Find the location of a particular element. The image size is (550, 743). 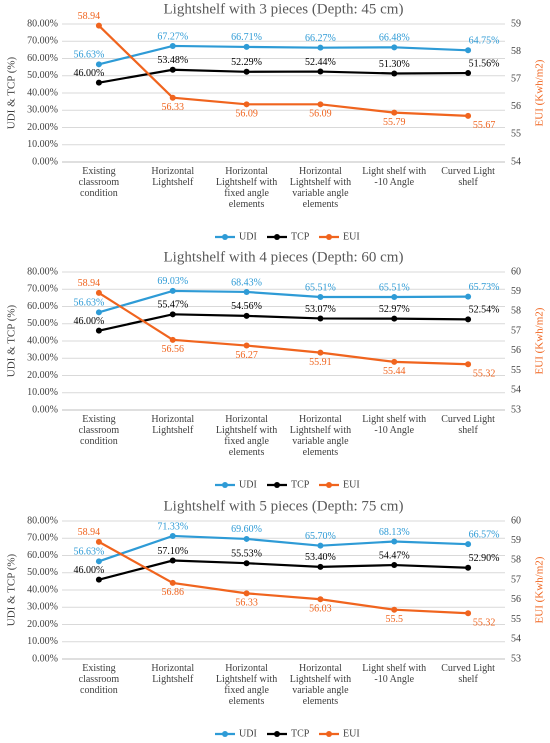

x-tick-label-box: Light shelf with -10 Angle is located at coordinates (394, 674).